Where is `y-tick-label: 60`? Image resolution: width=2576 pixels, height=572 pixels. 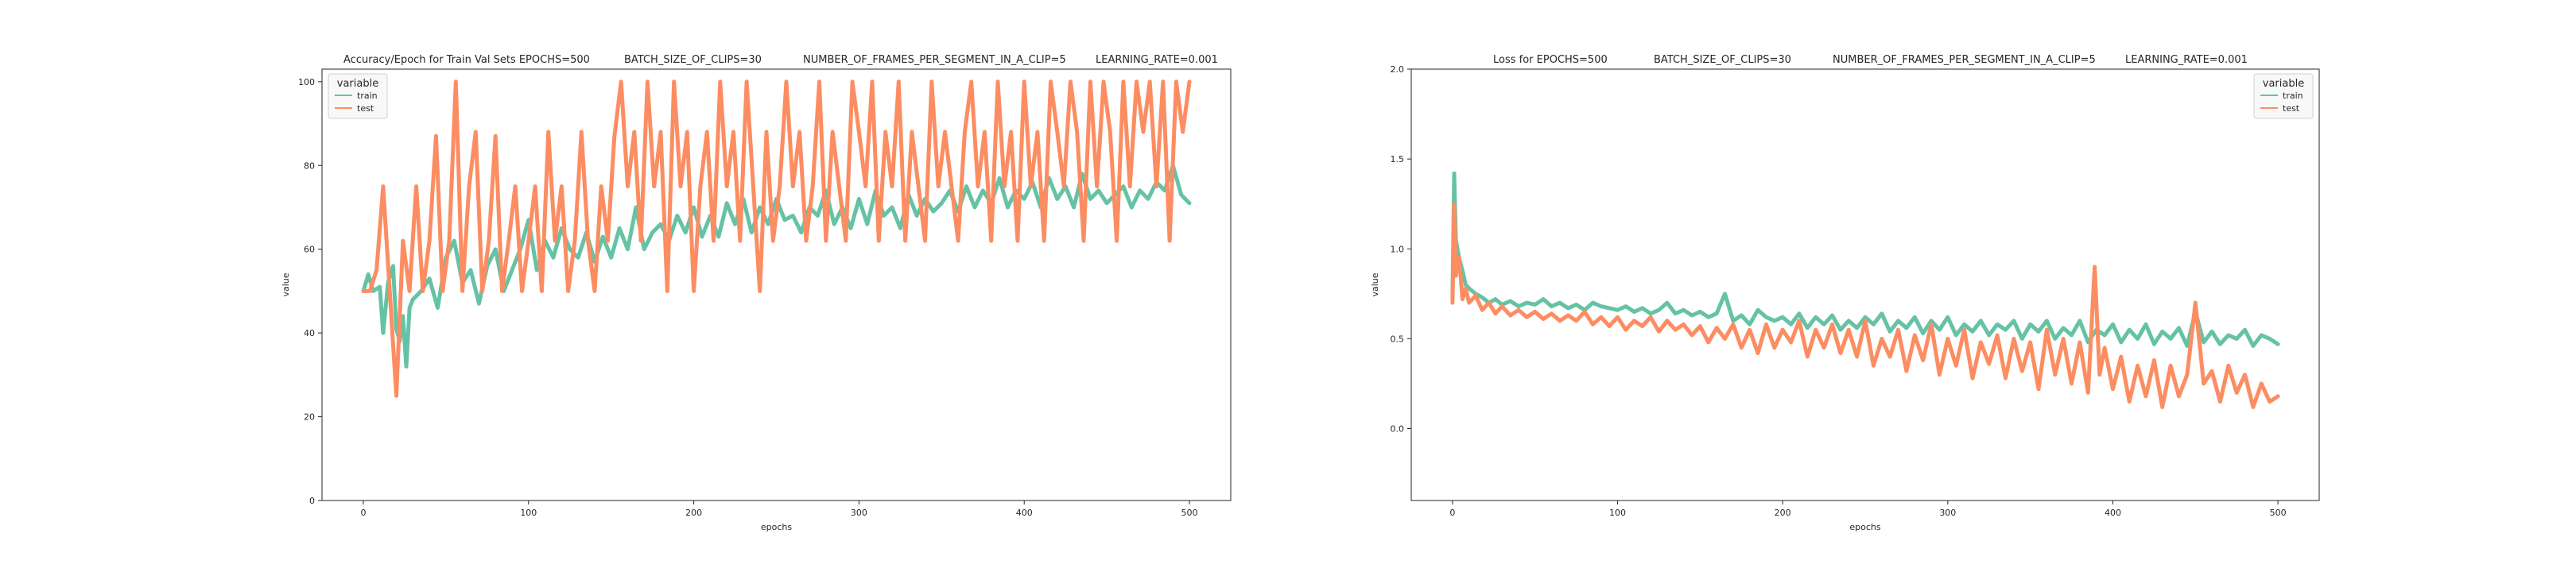 y-tick-label: 60 is located at coordinates (310, 250).